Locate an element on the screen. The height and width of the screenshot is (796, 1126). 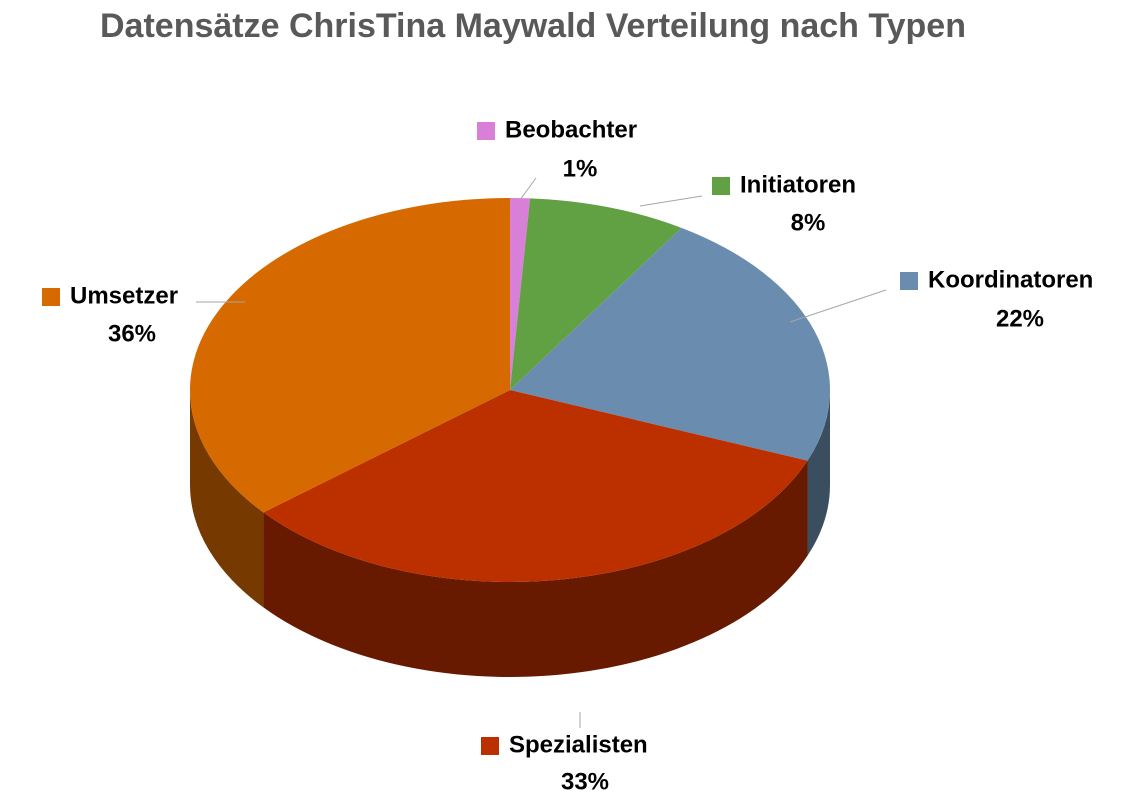
data-label-value: 33% is located at coordinates (585, 781).